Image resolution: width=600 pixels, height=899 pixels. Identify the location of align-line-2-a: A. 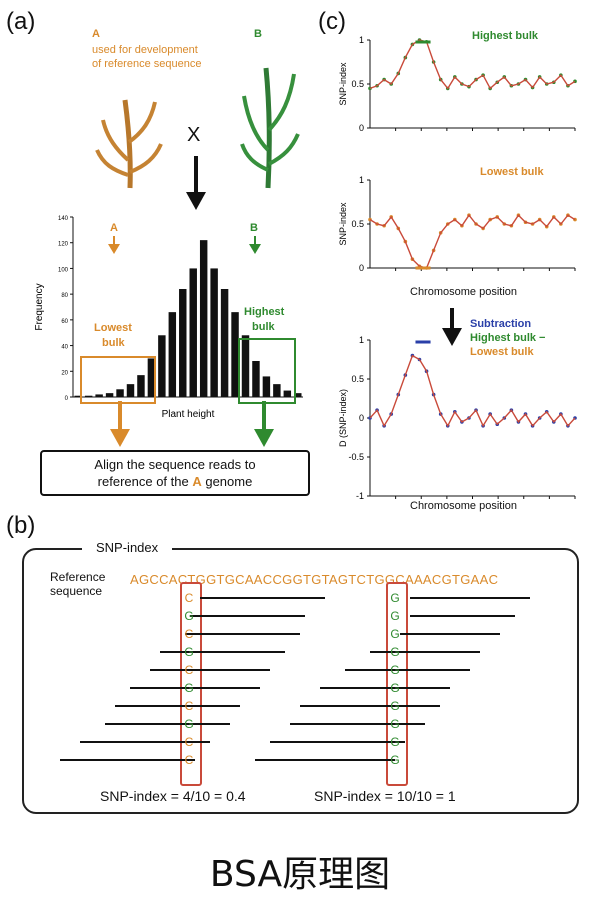
(197, 481).